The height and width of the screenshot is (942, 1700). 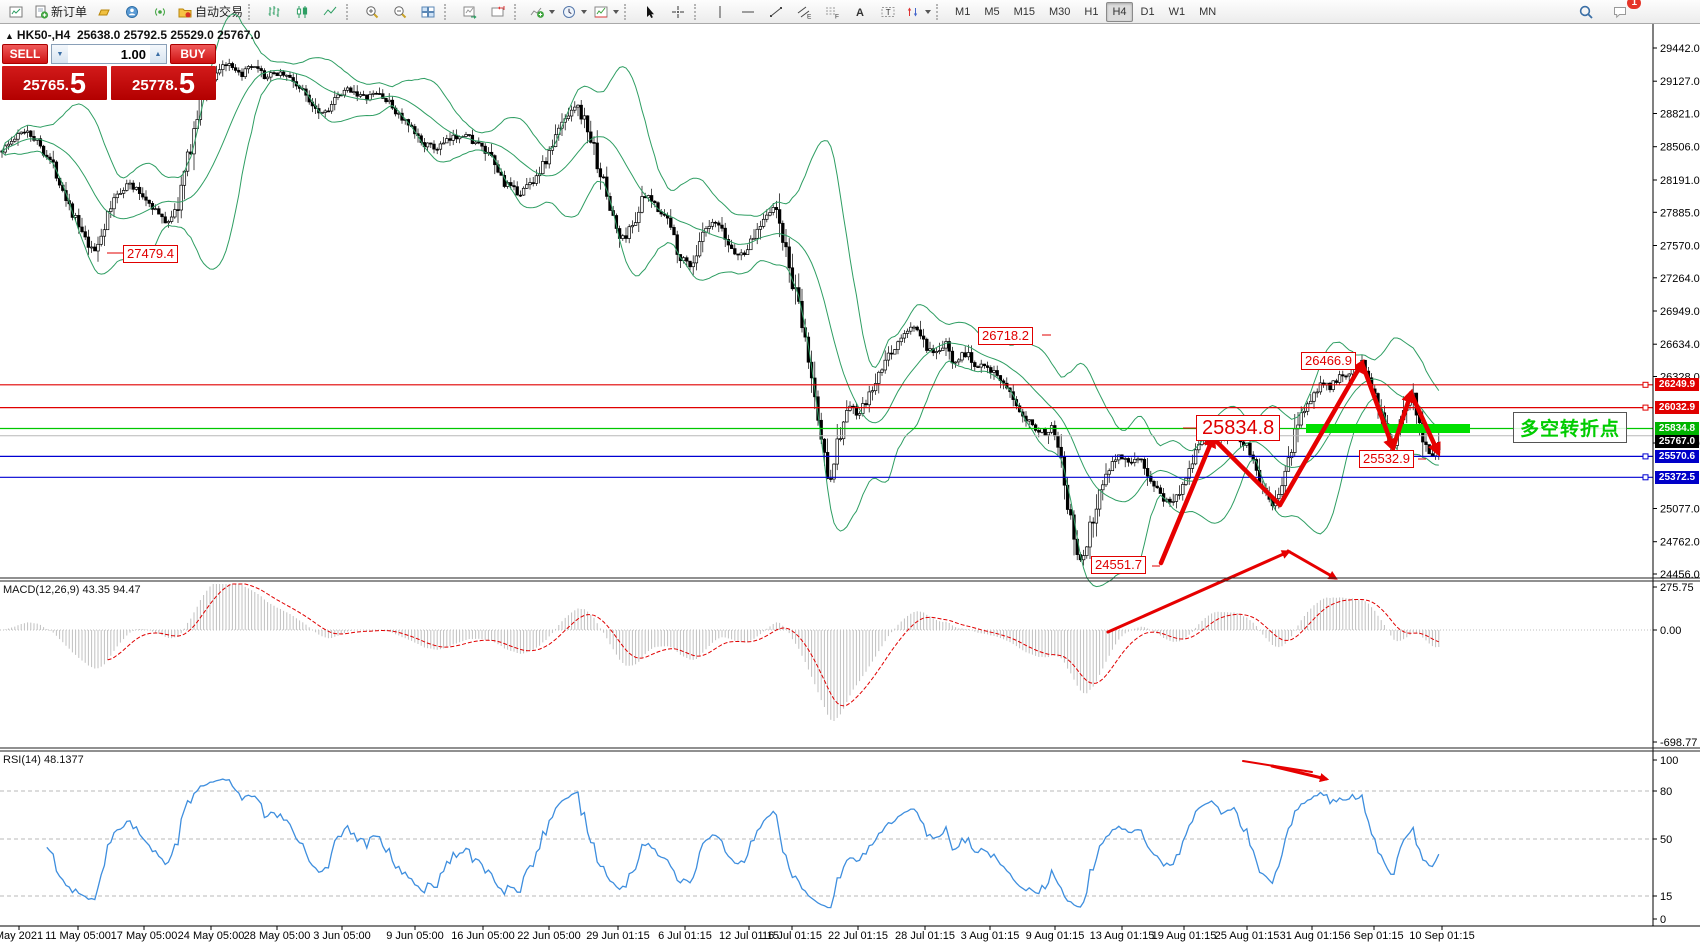 I want to click on volume-increase-button: ▲, so click(x=158, y=54).